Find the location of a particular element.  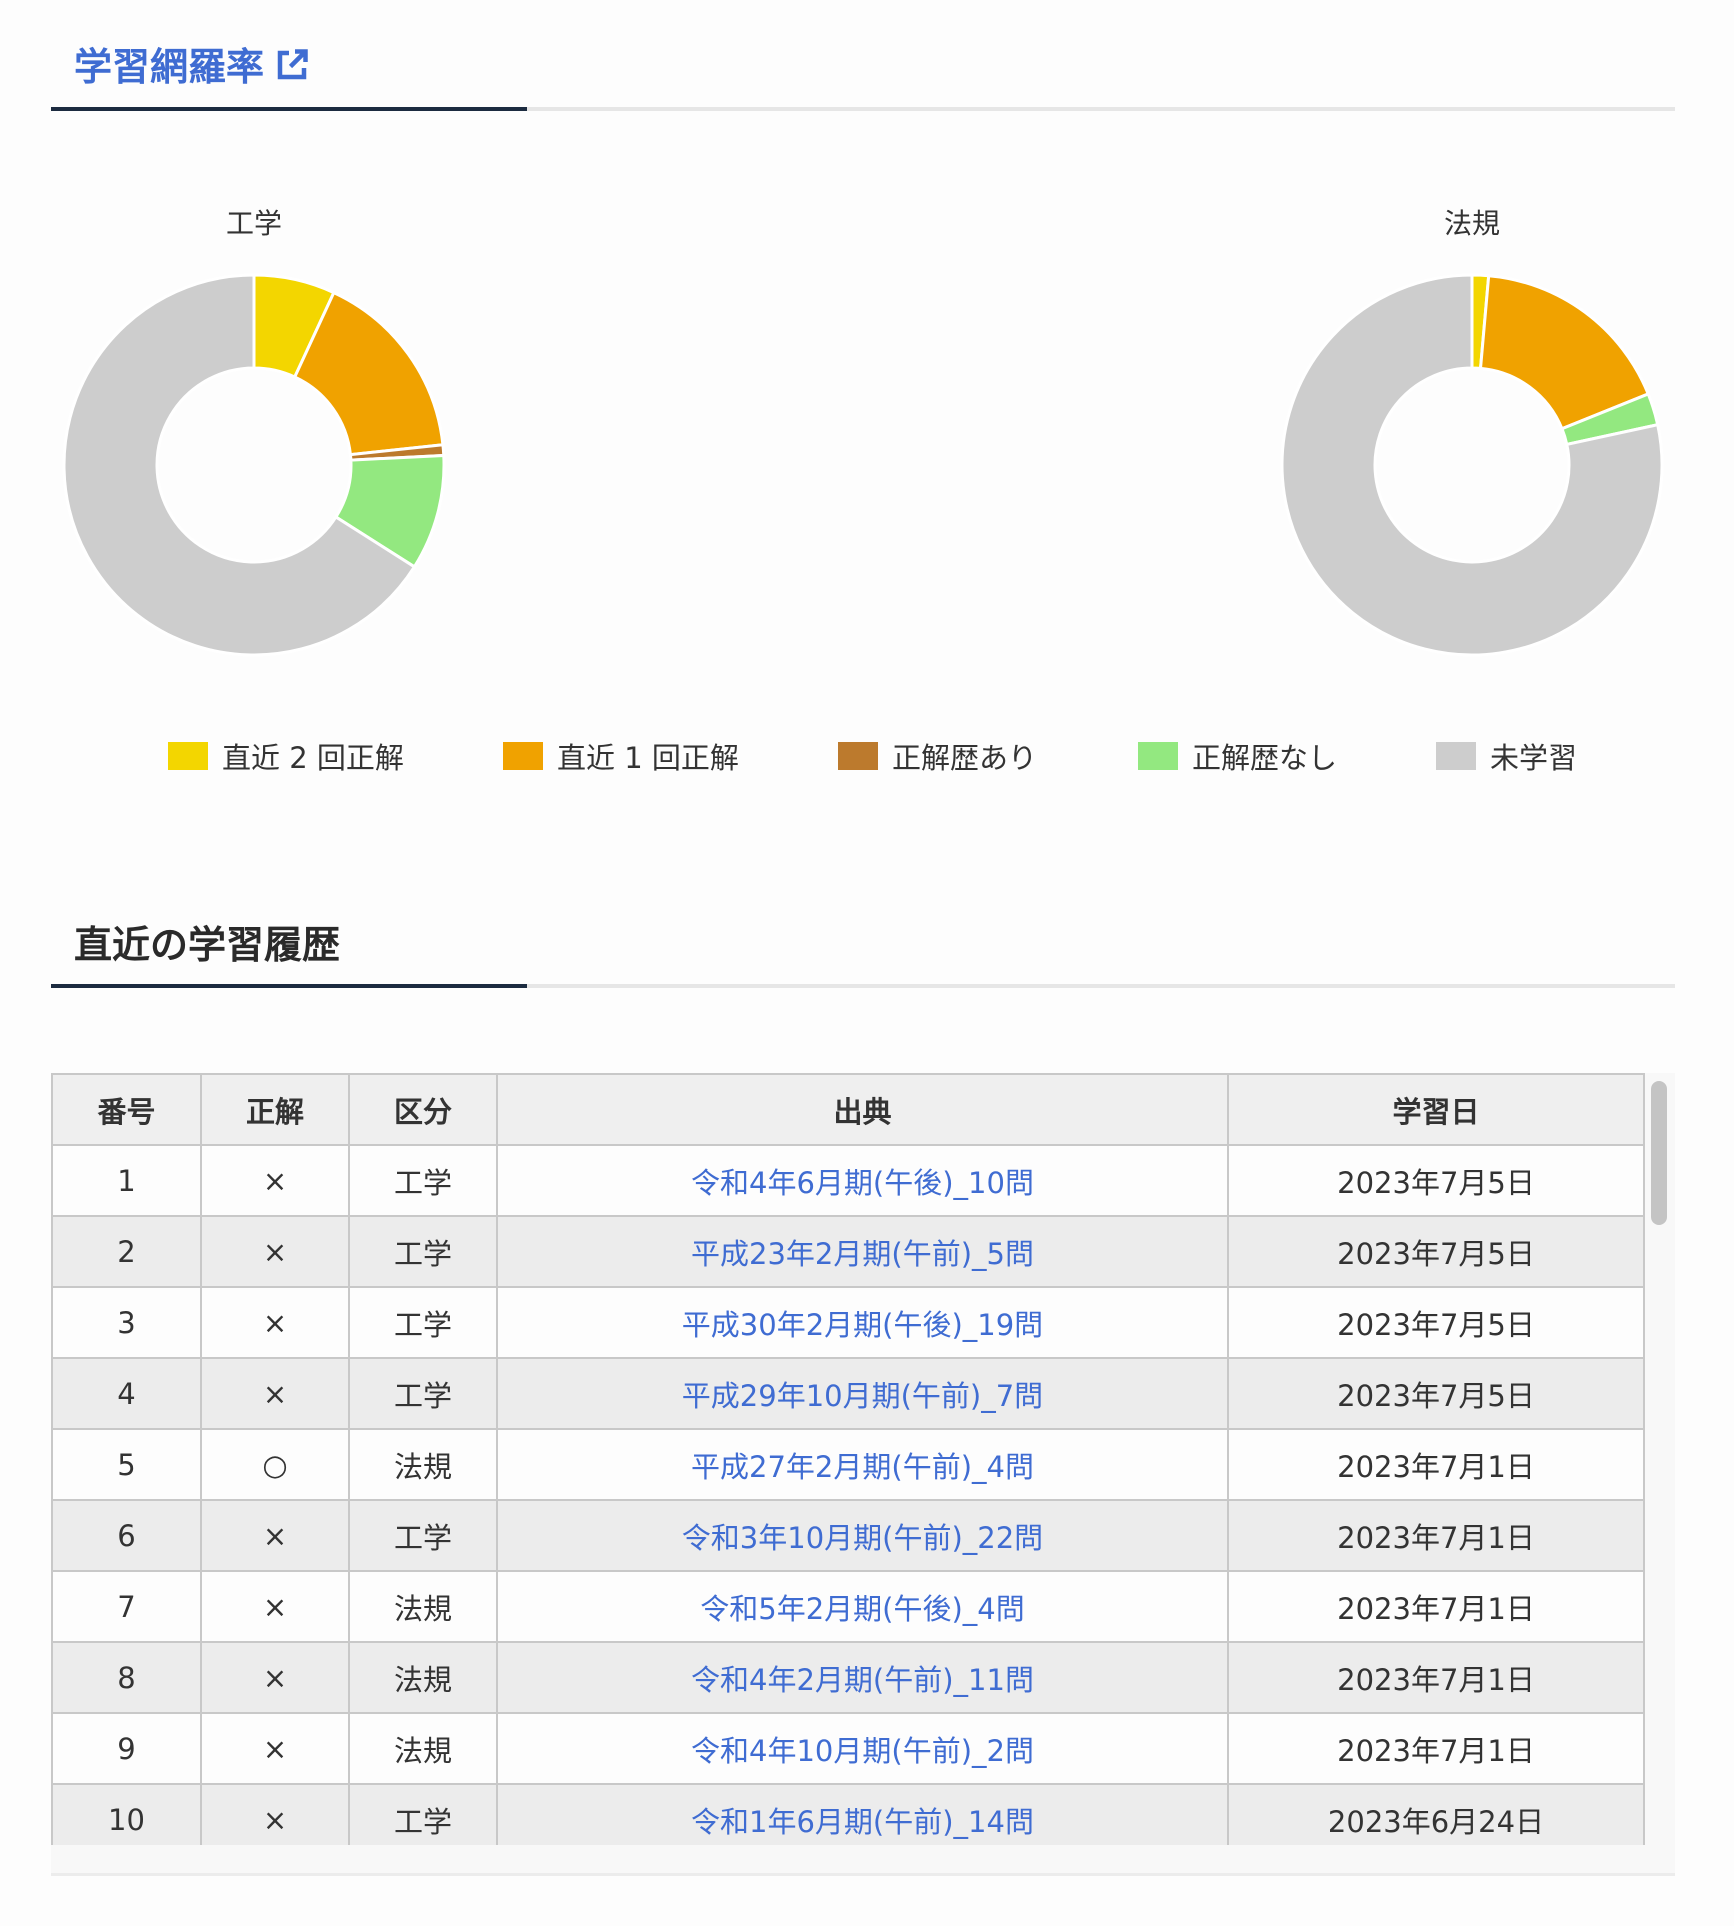

row-source-link: 令和5年2月期(午後)_4問 is located at coordinates (862, 1606).